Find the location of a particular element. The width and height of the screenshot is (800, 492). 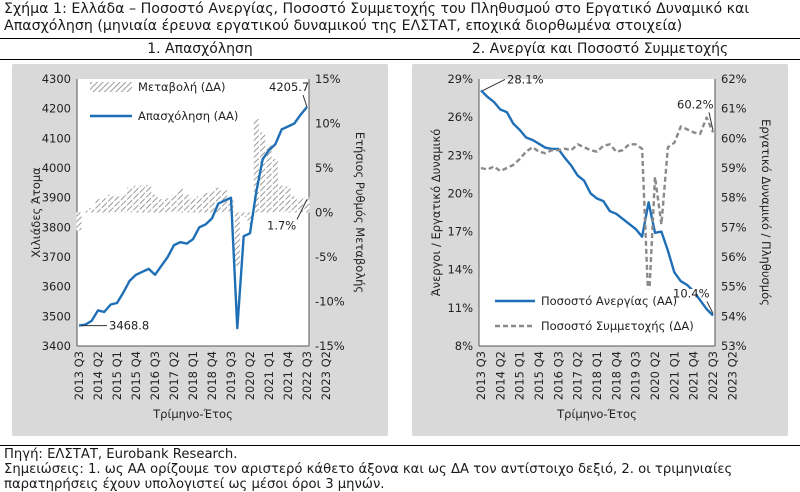

panel-1-title: 1. Απασχόληση is located at coordinates (200, 49).